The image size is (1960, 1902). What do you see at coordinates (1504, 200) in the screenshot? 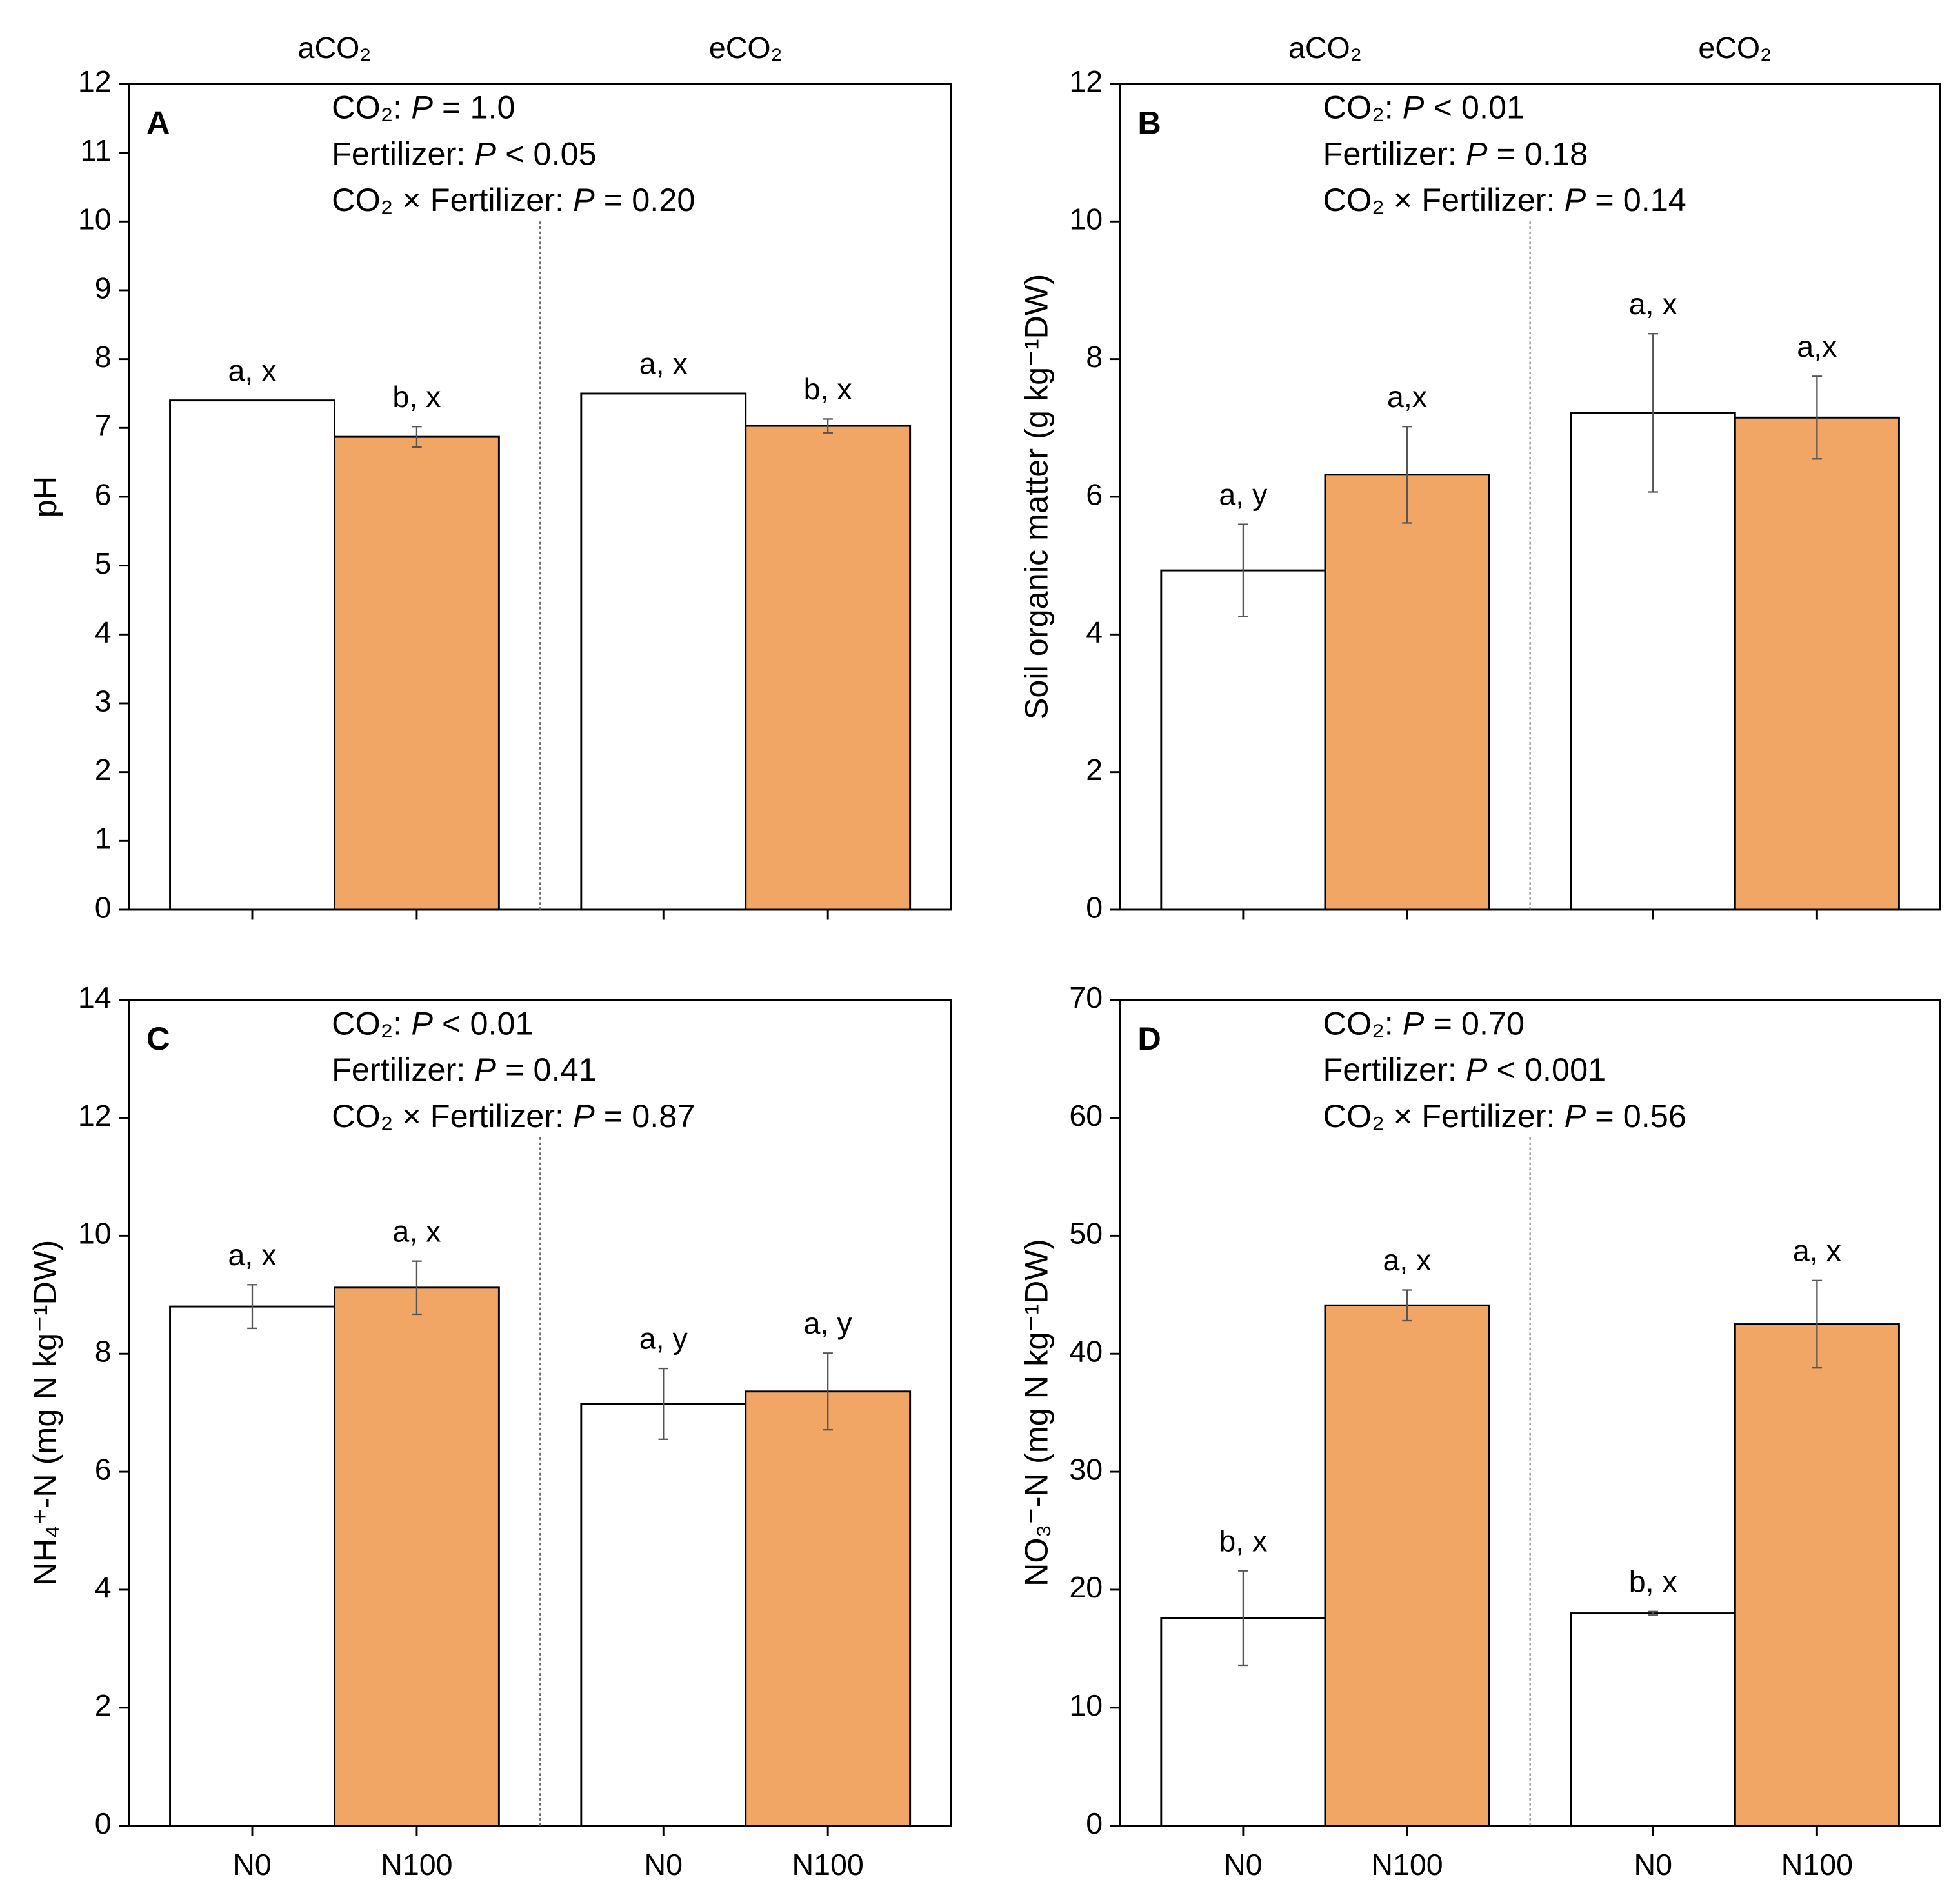
I see `statistics-annotation: CO₂ × Fertilizer: P = 0.14` at bounding box center [1504, 200].